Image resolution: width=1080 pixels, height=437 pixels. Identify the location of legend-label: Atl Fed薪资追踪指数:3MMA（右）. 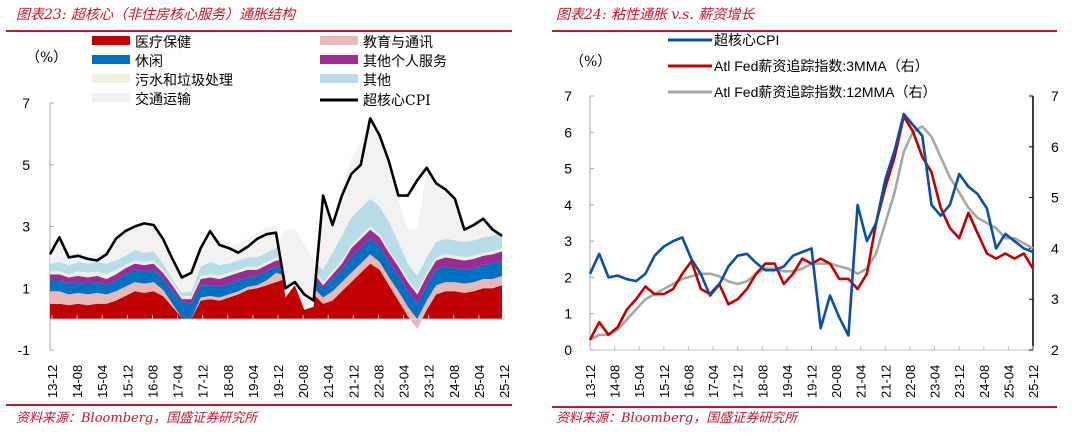
(821, 66).